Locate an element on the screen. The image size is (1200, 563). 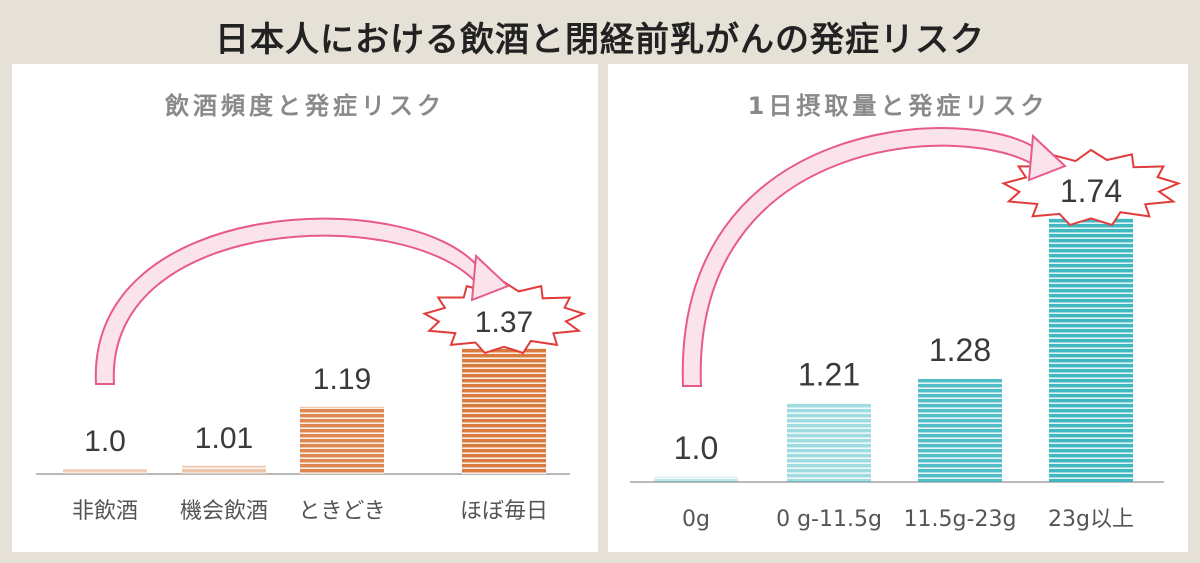
value-label-3: 1.19 is located at coordinates (342, 379).